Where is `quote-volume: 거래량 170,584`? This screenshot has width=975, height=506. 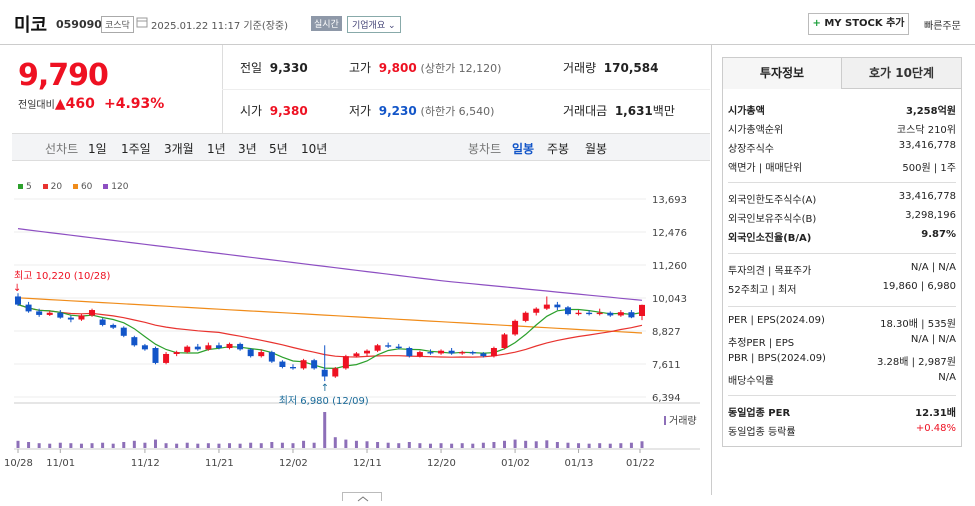
quote-volume: 거래량 170,584 is located at coordinates (611, 68).